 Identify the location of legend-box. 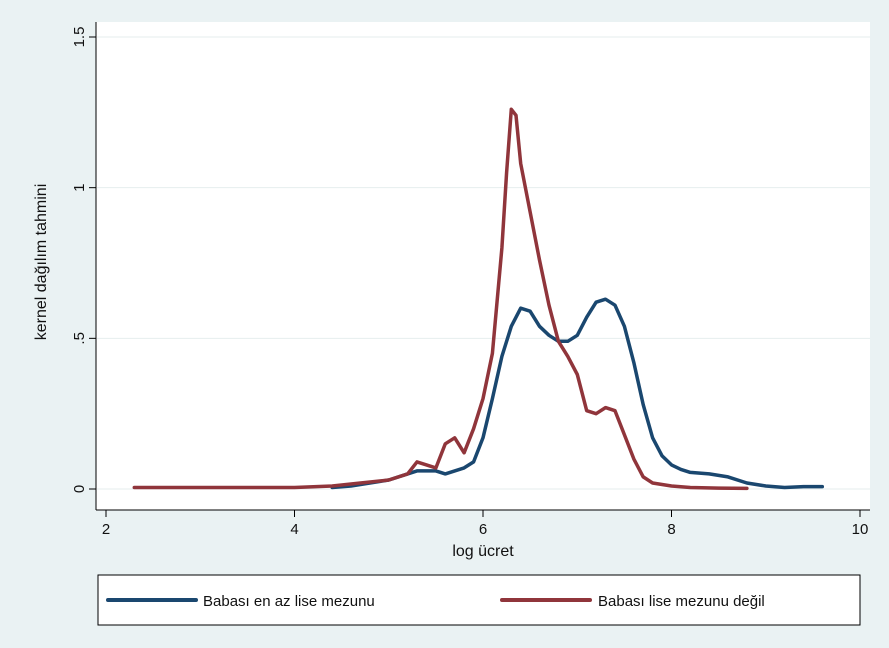
(479, 600).